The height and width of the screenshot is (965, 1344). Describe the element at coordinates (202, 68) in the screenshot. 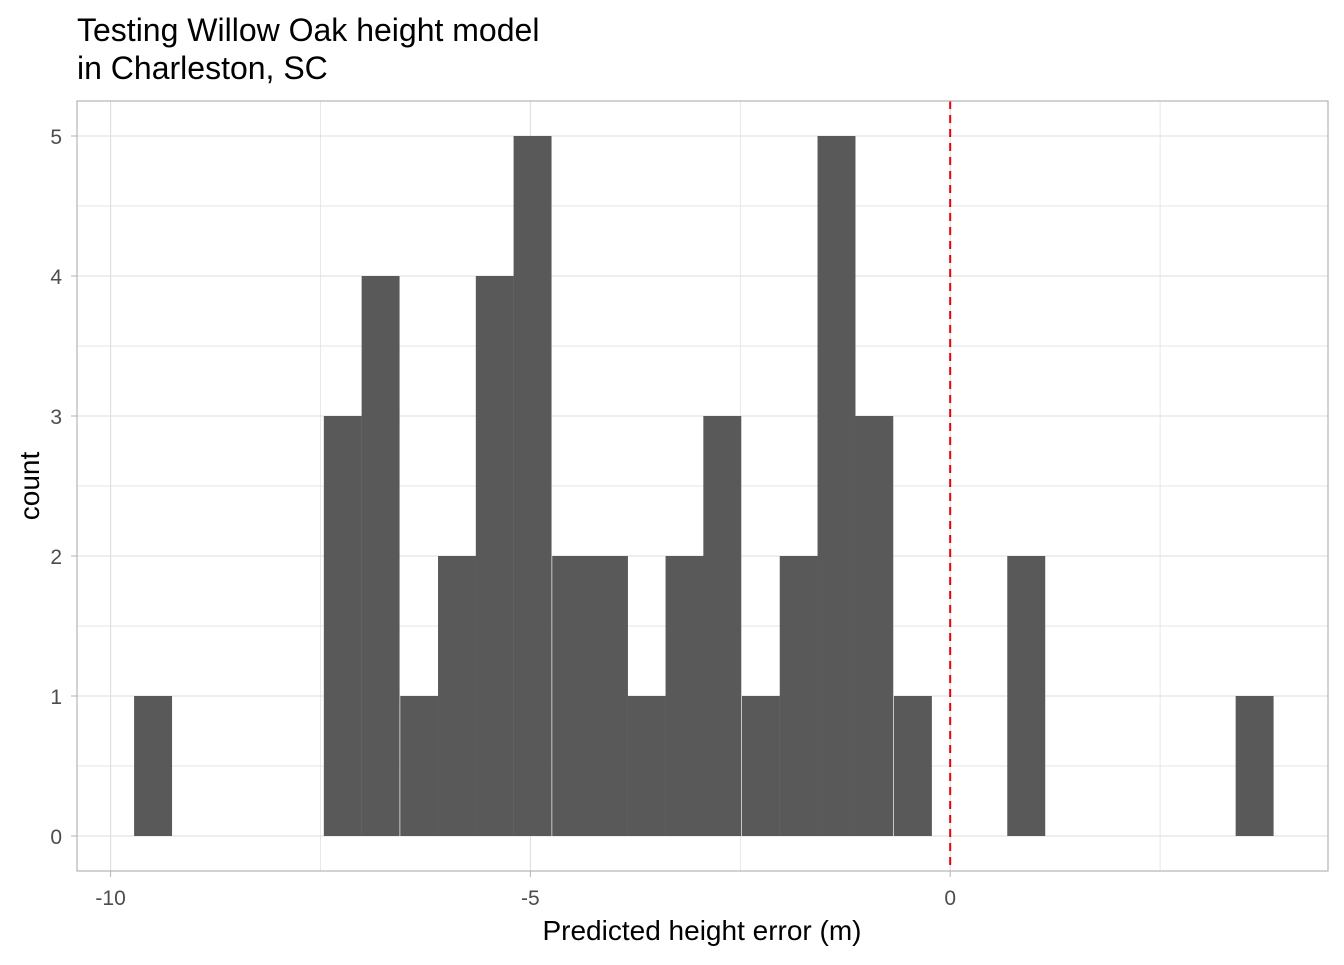

I see `chart-title-line-2: in Charleston, SC` at that location.